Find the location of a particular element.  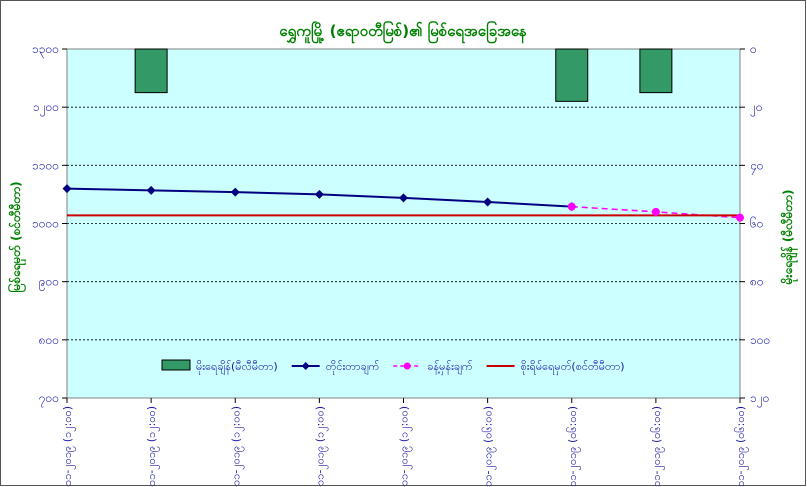

y-right-tick-label: ၀ is located at coordinates (753, 49).